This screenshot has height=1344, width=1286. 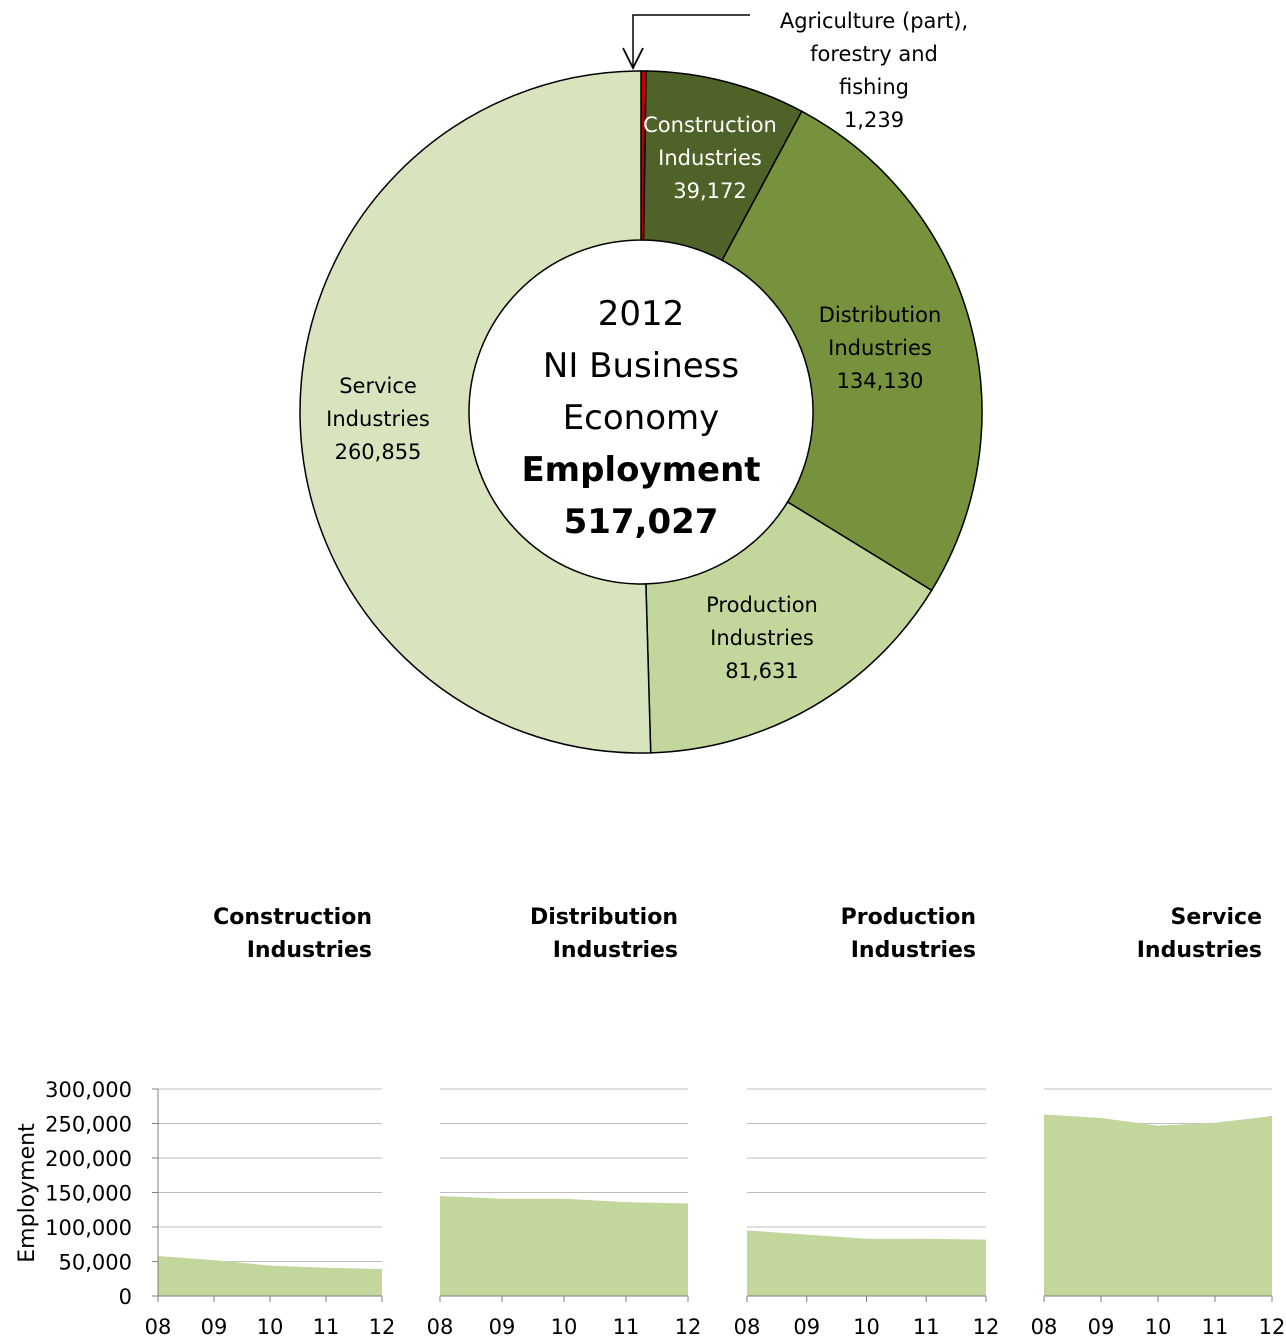 I want to click on y-tick-label: 250,000, so click(x=88, y=1125).